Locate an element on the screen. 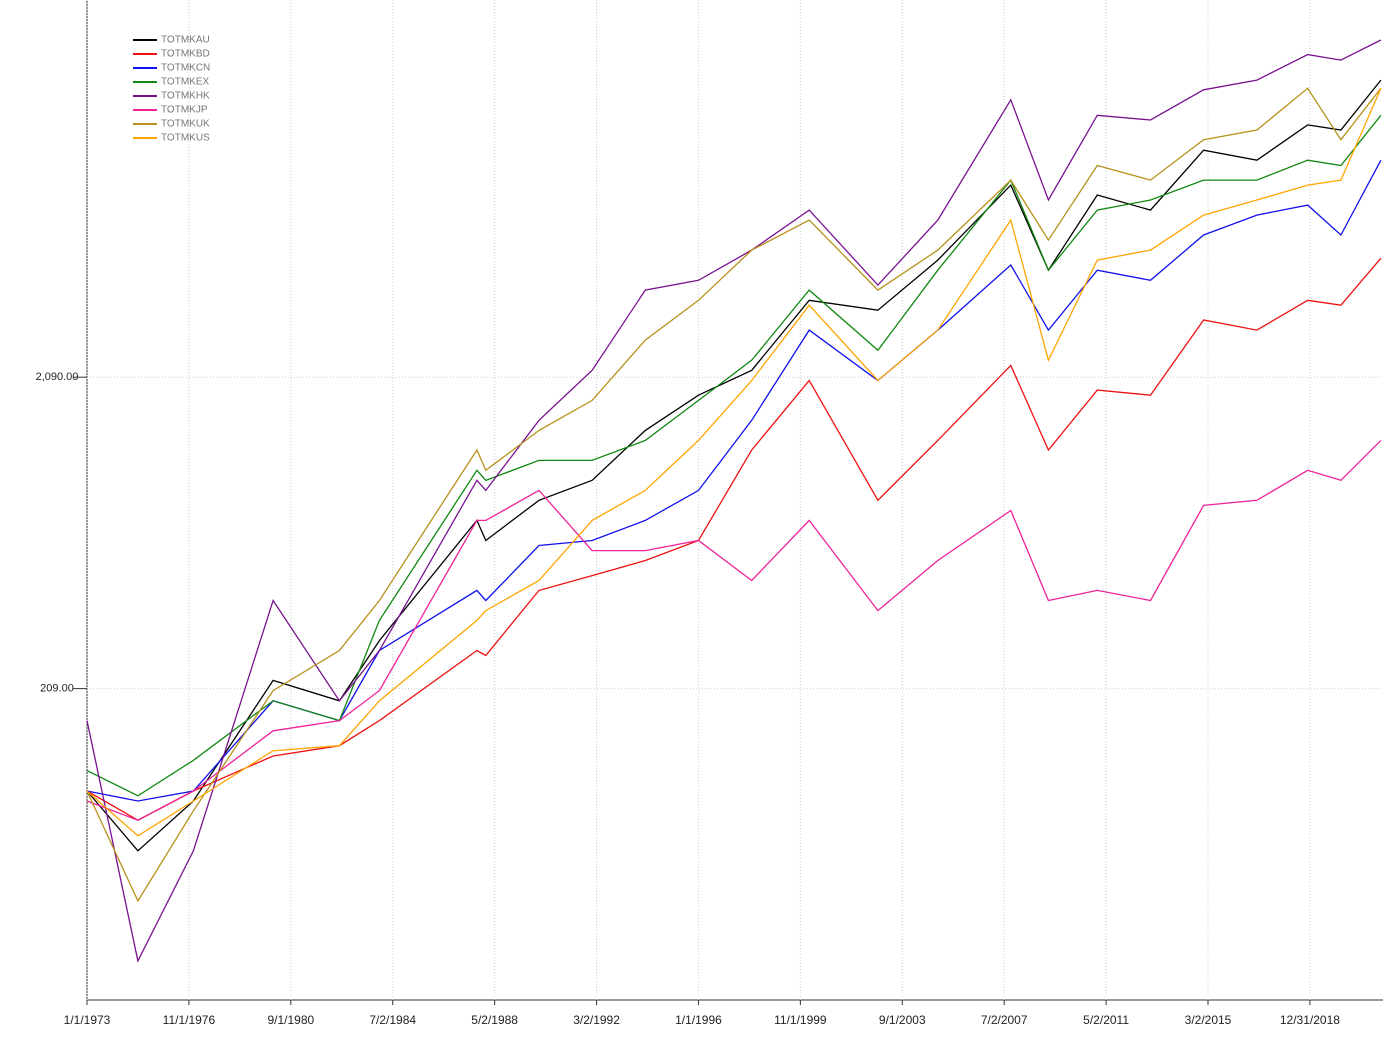  legend-label: TOTMKUK is located at coordinates (185, 124).